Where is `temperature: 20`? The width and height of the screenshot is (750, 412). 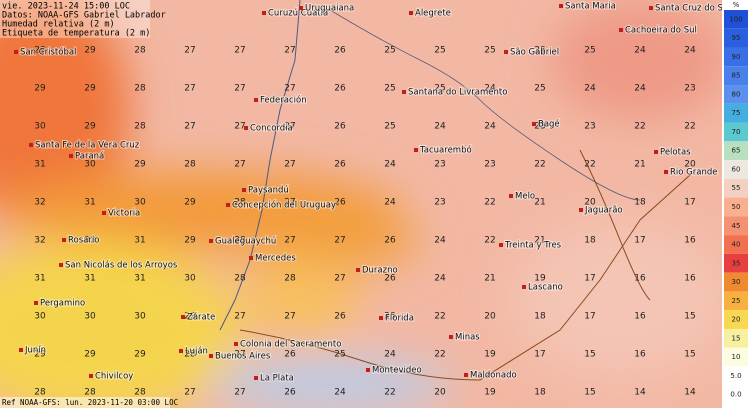 temperature: 20 is located at coordinates (490, 317).